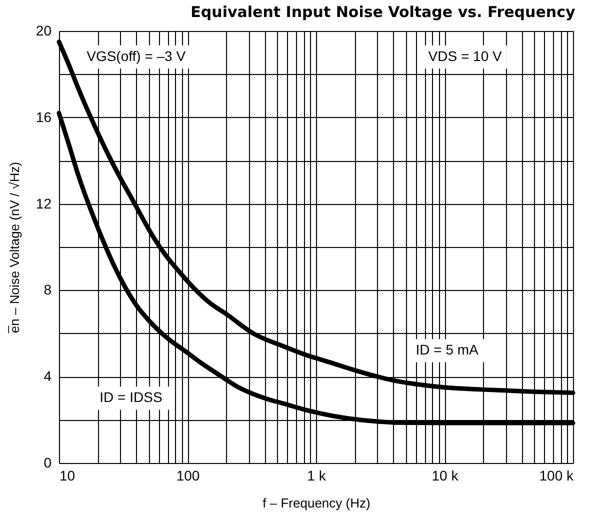  I want to click on y-tick-label: 0, so click(48, 462).